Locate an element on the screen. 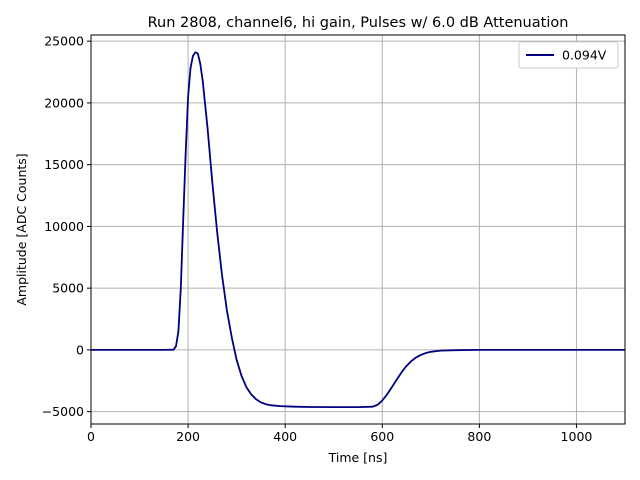 This screenshot has height=480, width=640. x-axis-label: Time [ns] is located at coordinates (358, 457).